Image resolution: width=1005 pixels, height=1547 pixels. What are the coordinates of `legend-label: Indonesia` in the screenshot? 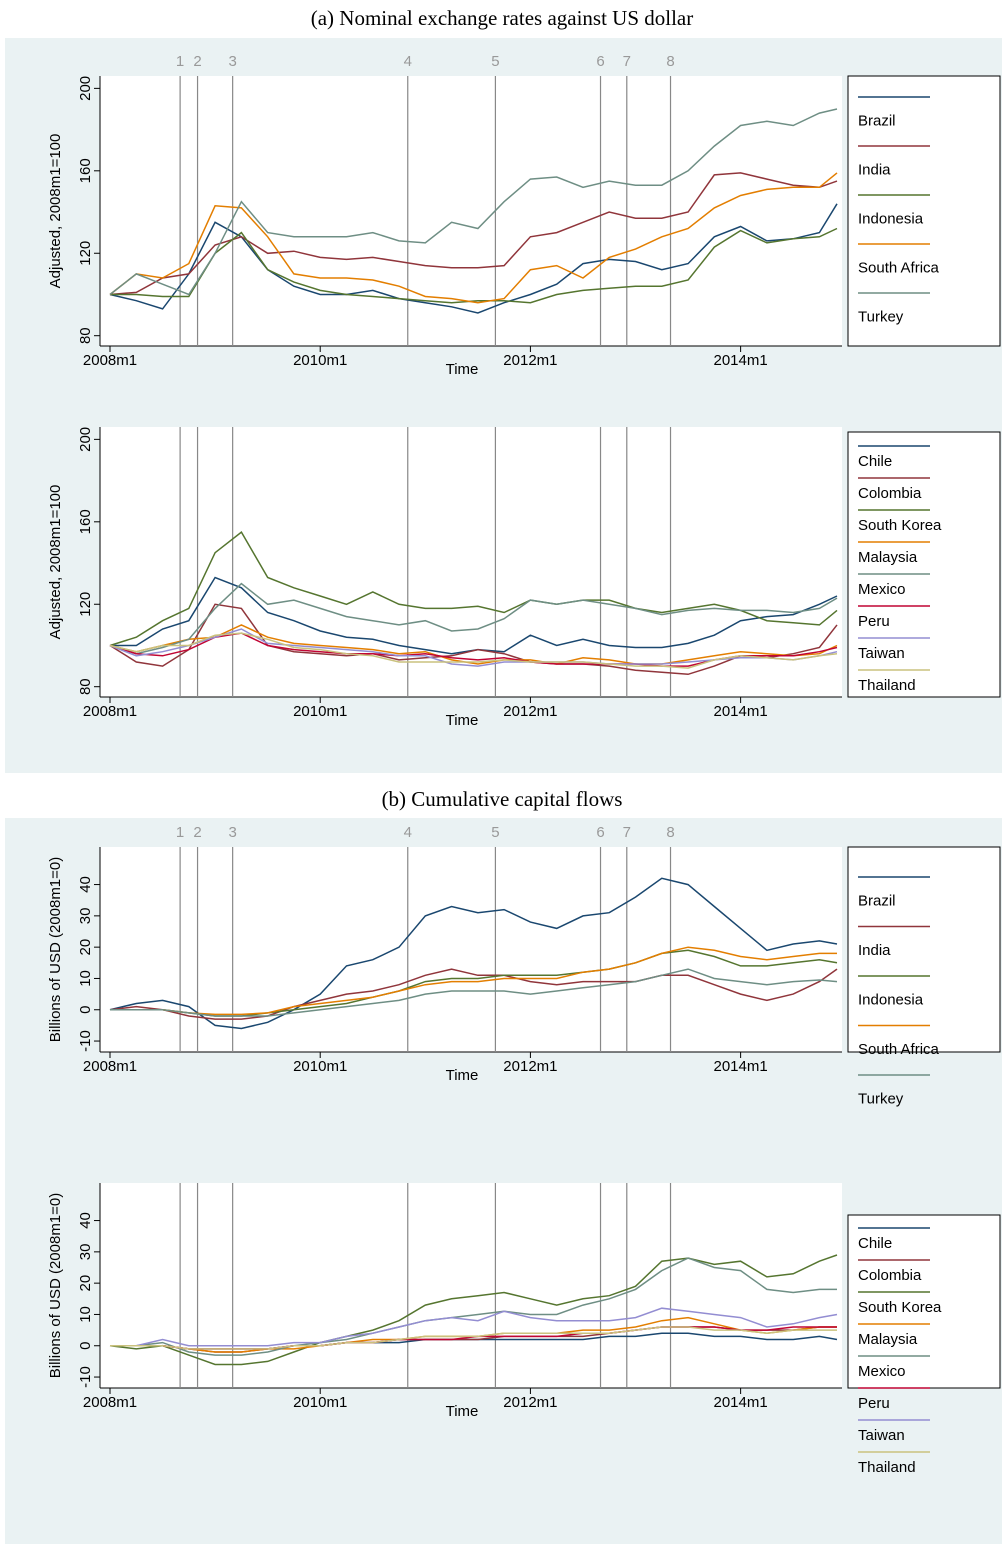 It's located at (891, 1000).